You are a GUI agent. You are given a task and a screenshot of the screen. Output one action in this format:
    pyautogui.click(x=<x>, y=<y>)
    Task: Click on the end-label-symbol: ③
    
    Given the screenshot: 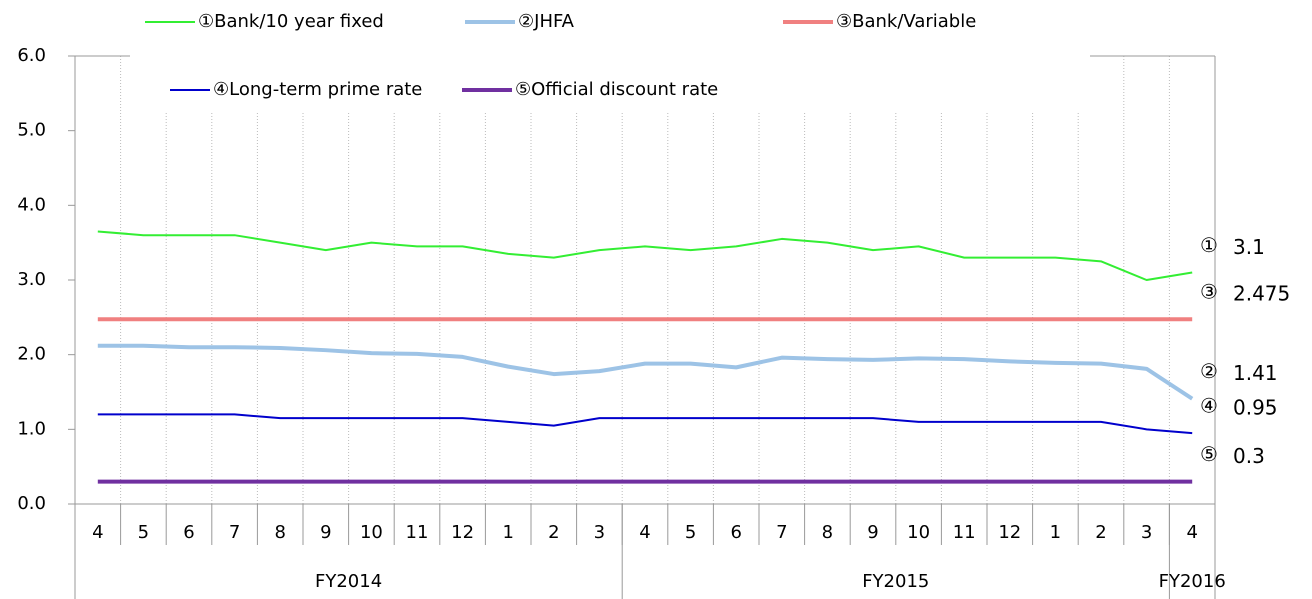 What is the action you would take?
    pyautogui.click(x=1209, y=292)
    